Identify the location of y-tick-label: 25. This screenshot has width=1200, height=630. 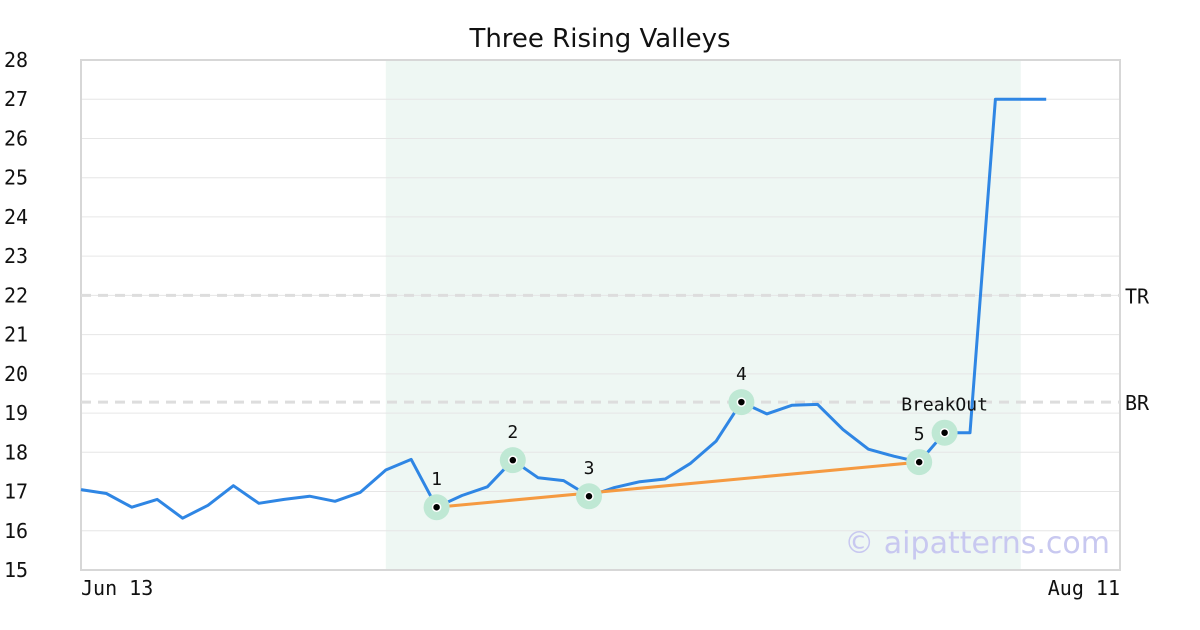
(16, 178).